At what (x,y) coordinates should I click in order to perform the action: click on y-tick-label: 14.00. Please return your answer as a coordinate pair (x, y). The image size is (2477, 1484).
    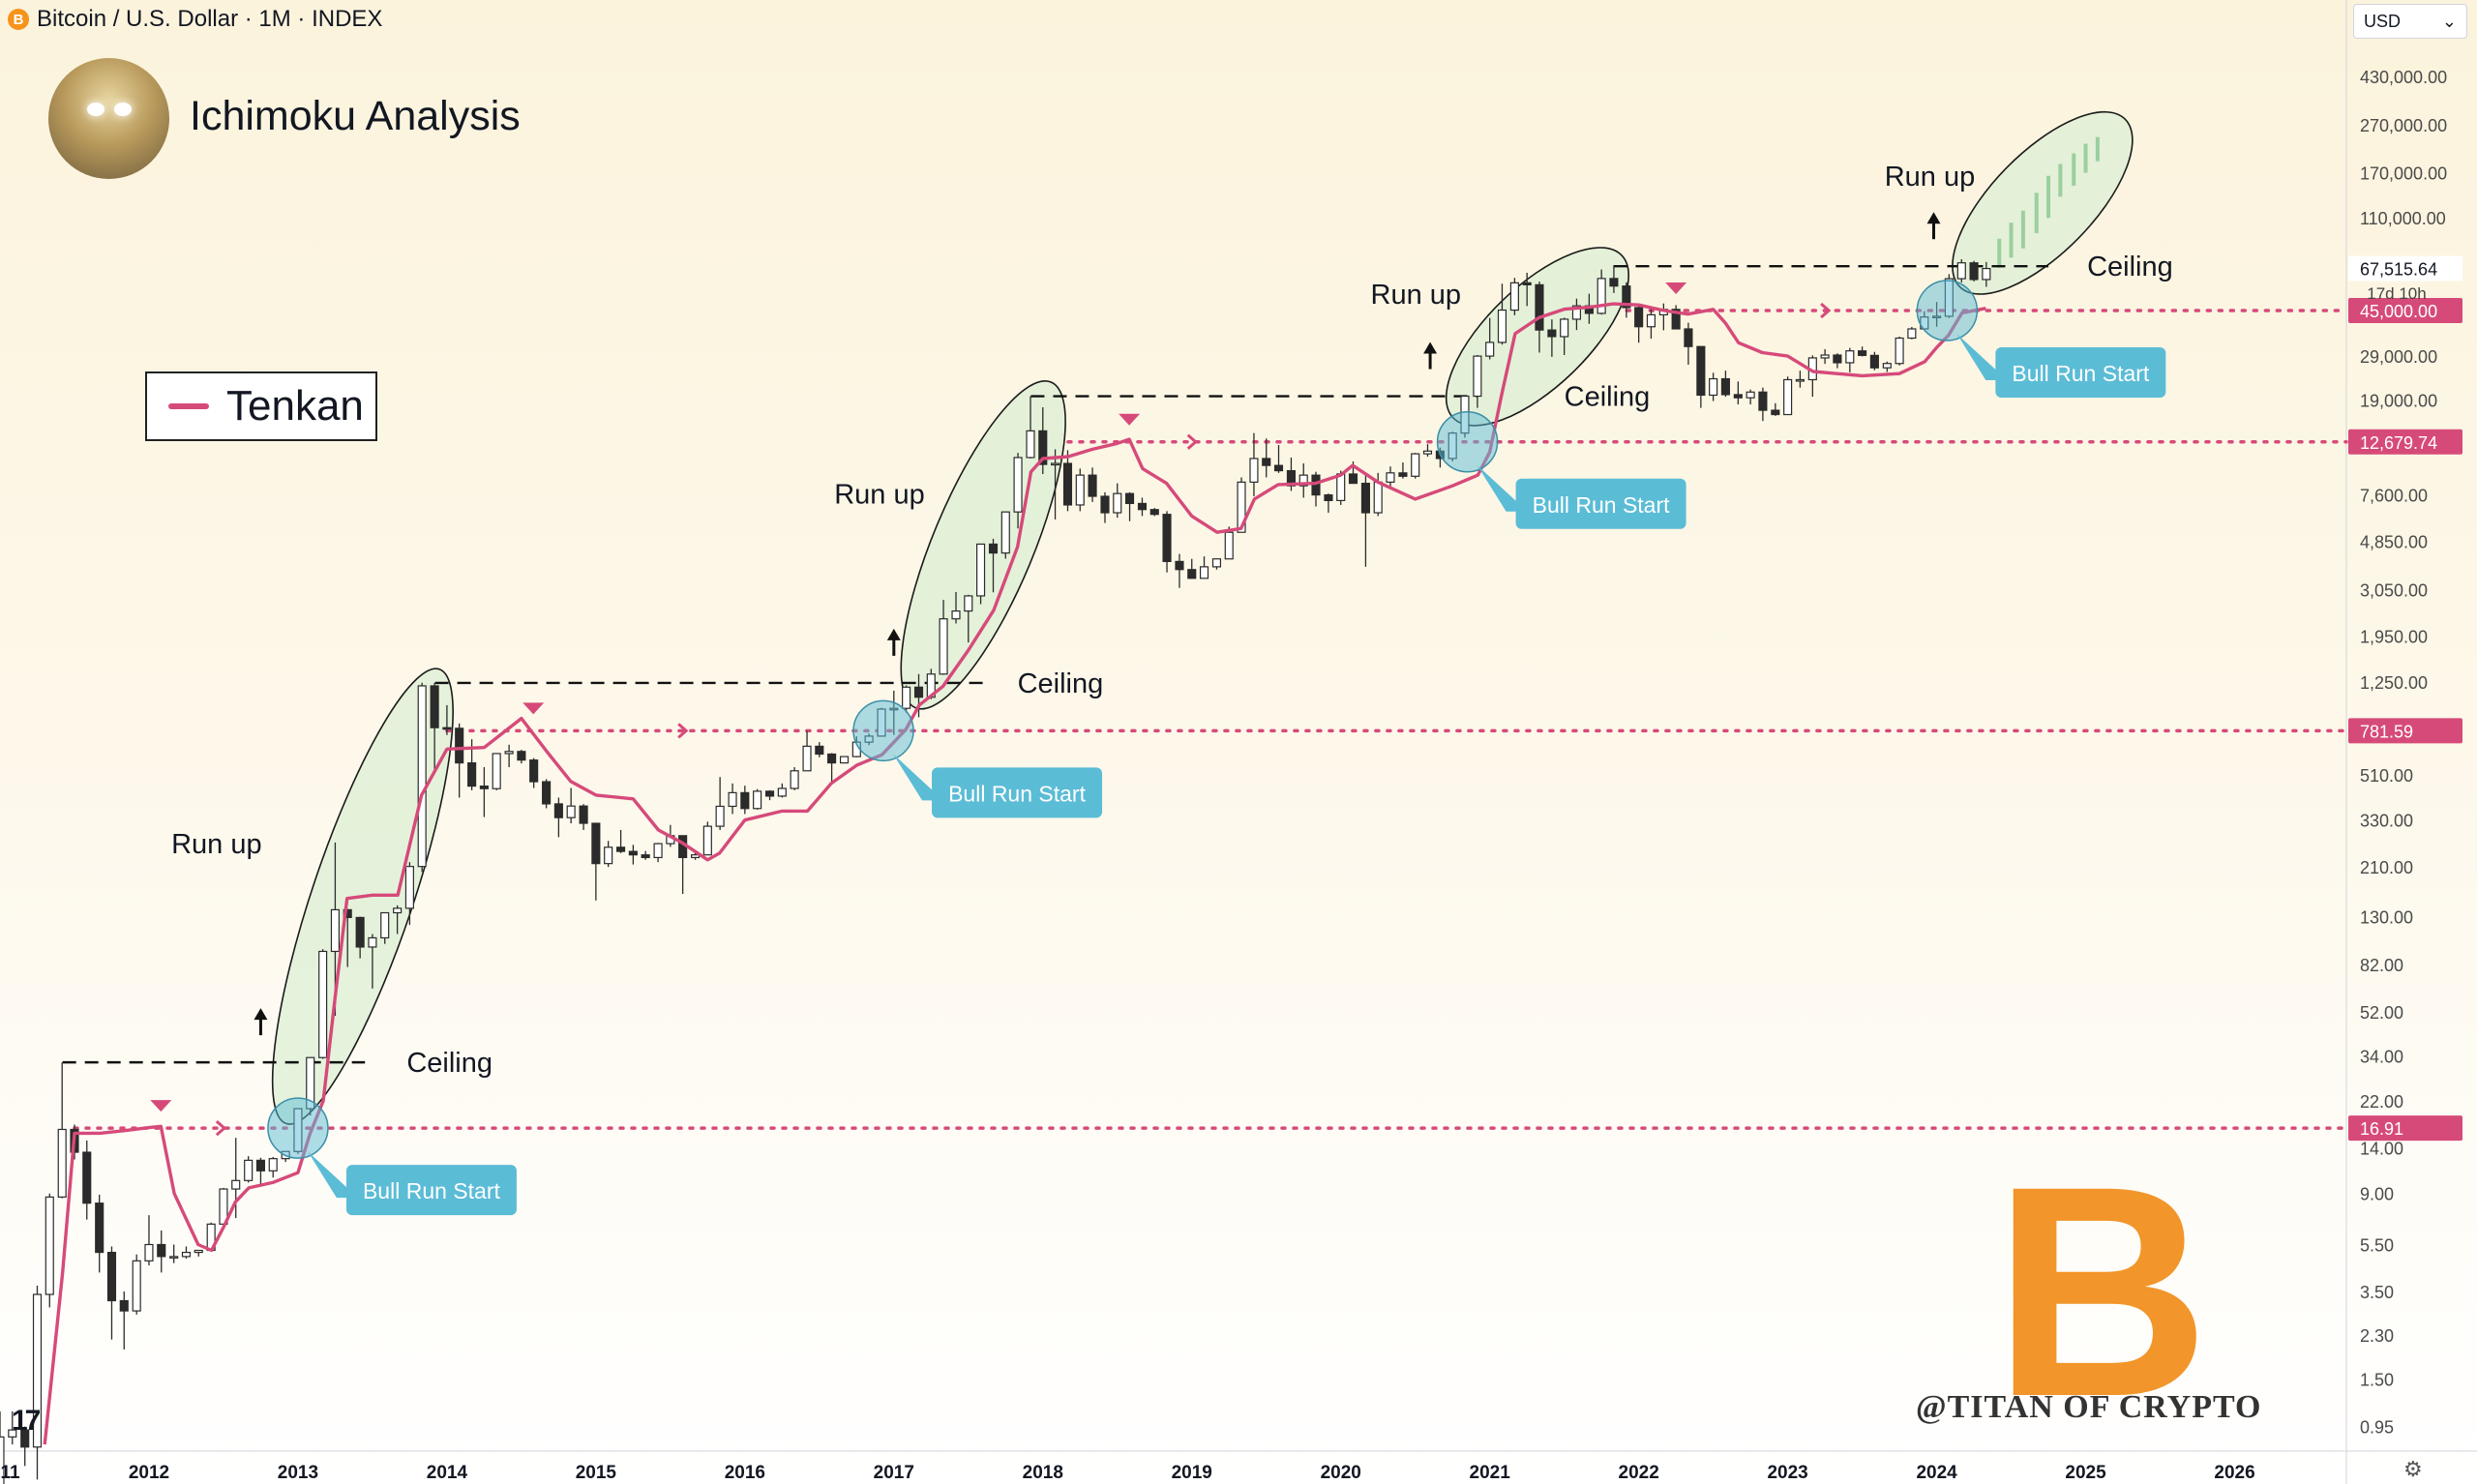
    Looking at the image, I should click on (2381, 1148).